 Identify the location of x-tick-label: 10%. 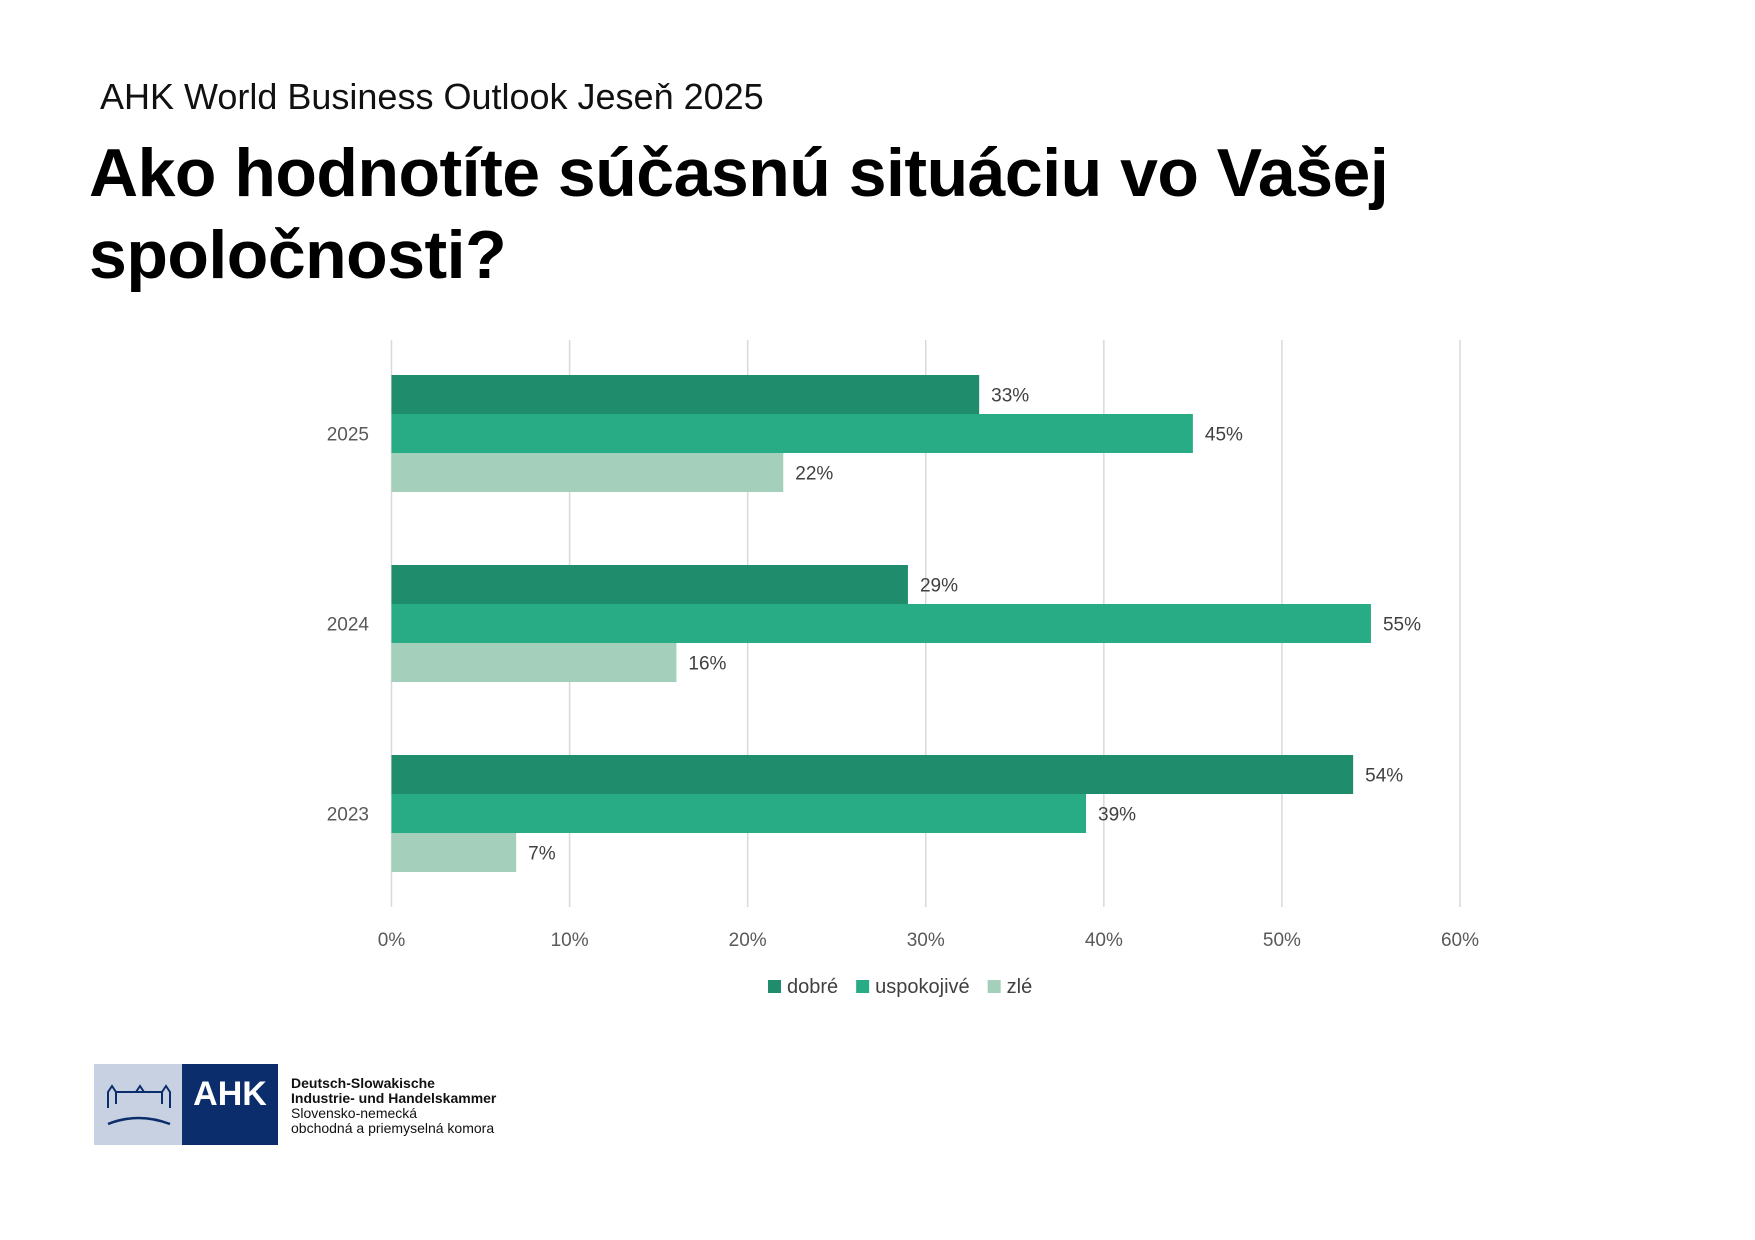
(570, 940).